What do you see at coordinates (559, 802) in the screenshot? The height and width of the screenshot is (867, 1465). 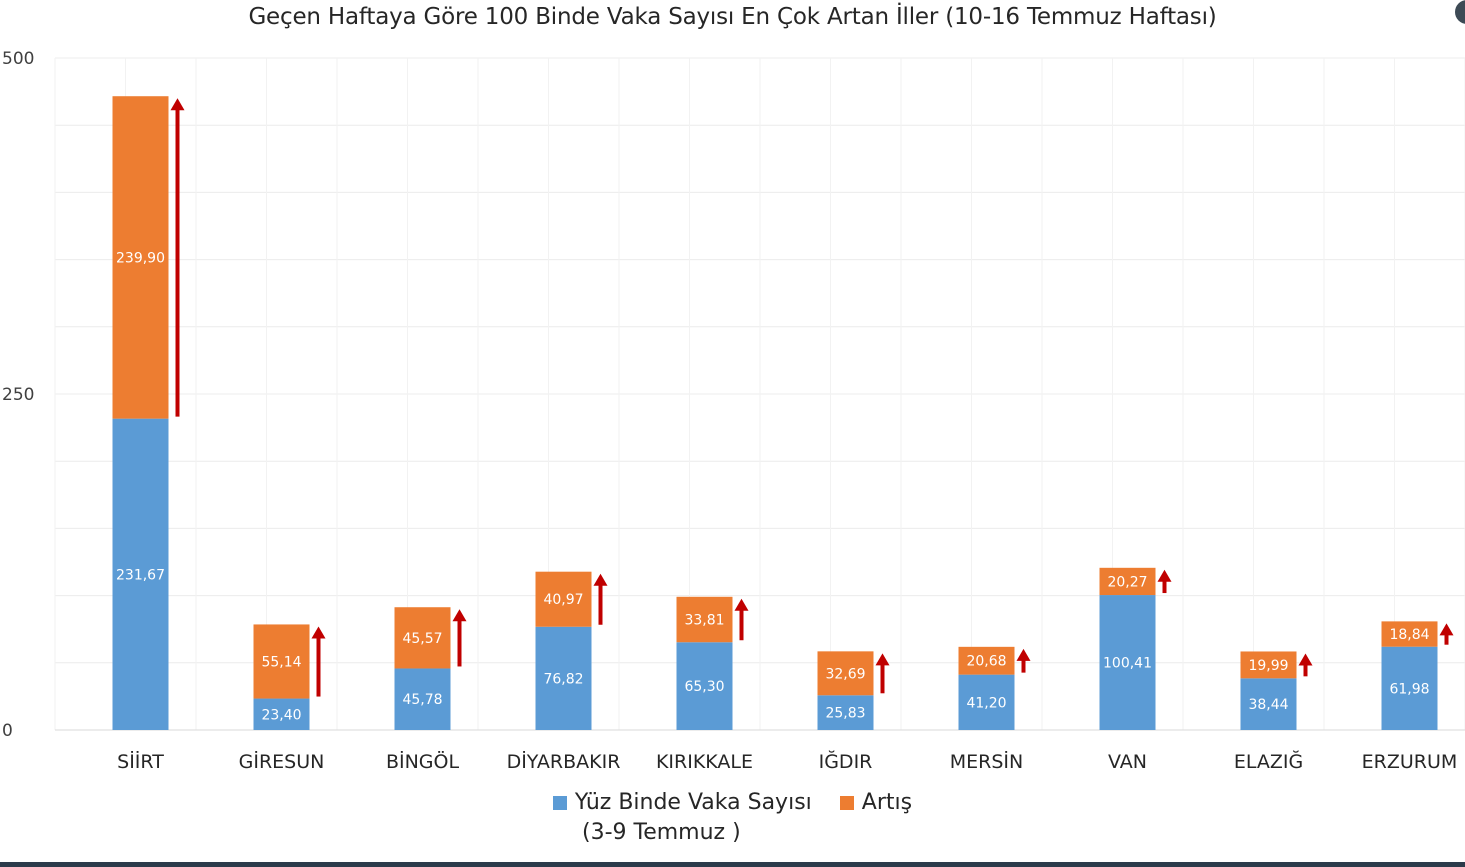 I see `legend-swatch-base` at bounding box center [559, 802].